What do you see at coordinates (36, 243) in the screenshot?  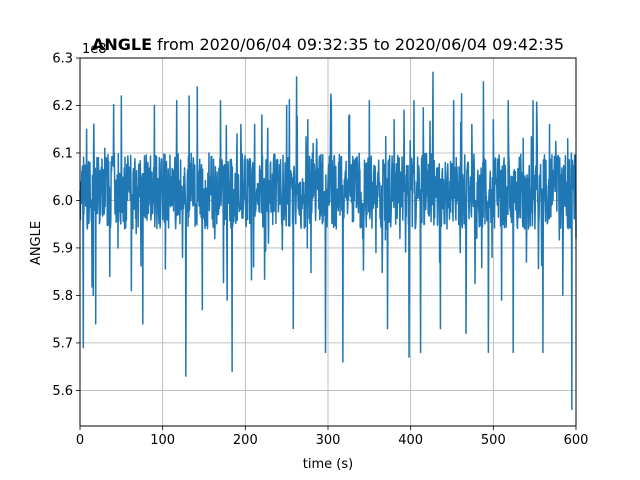 I see `y-axis-label: ANGLE` at bounding box center [36, 243].